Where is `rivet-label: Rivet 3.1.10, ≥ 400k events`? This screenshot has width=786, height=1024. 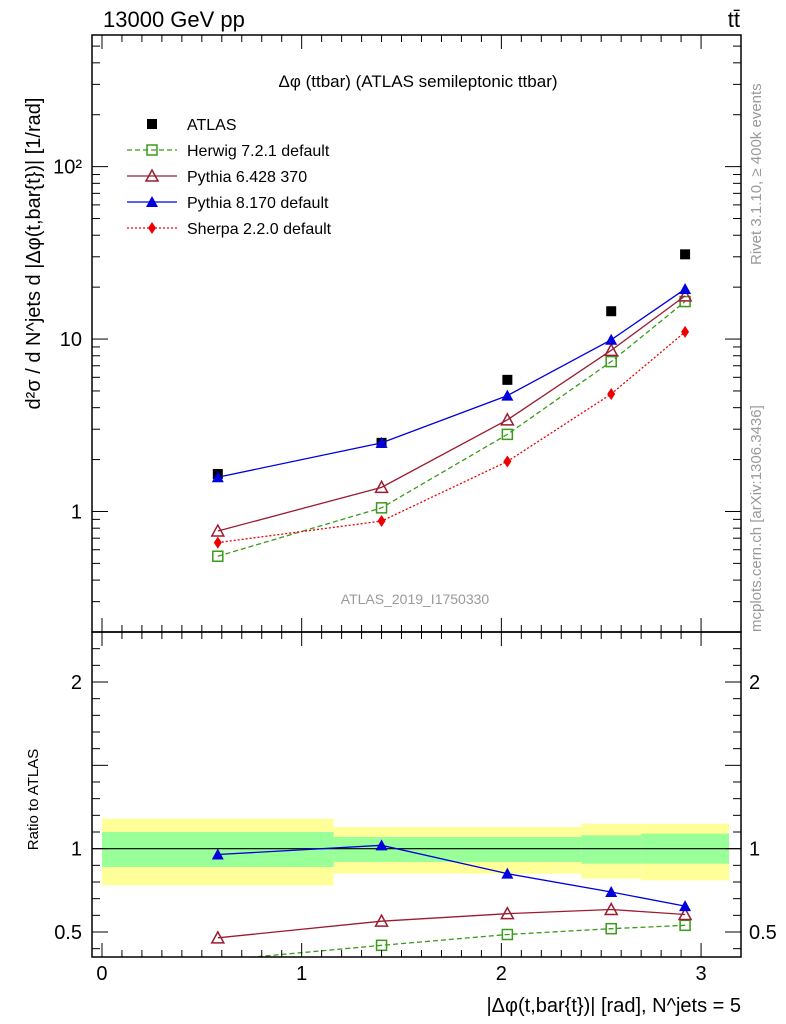
rivet-label: Rivet 3.1.10, ≥ 400k events is located at coordinates (756, 174).